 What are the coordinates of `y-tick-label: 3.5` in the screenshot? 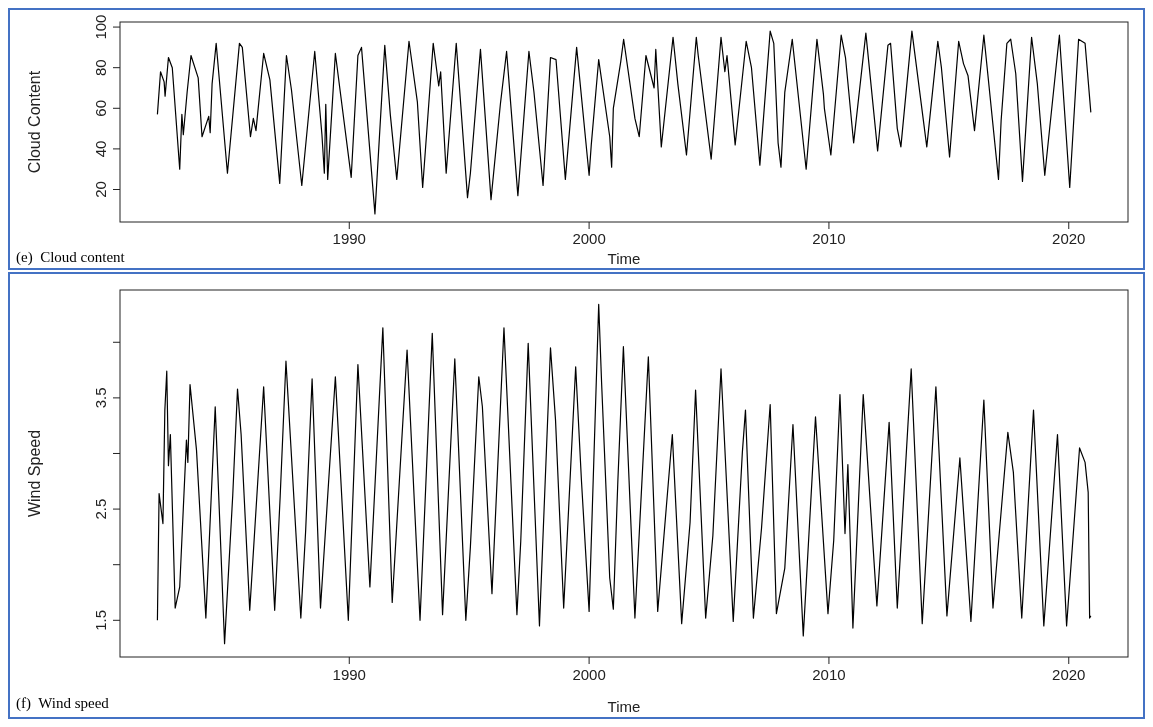 It's located at (100, 398).